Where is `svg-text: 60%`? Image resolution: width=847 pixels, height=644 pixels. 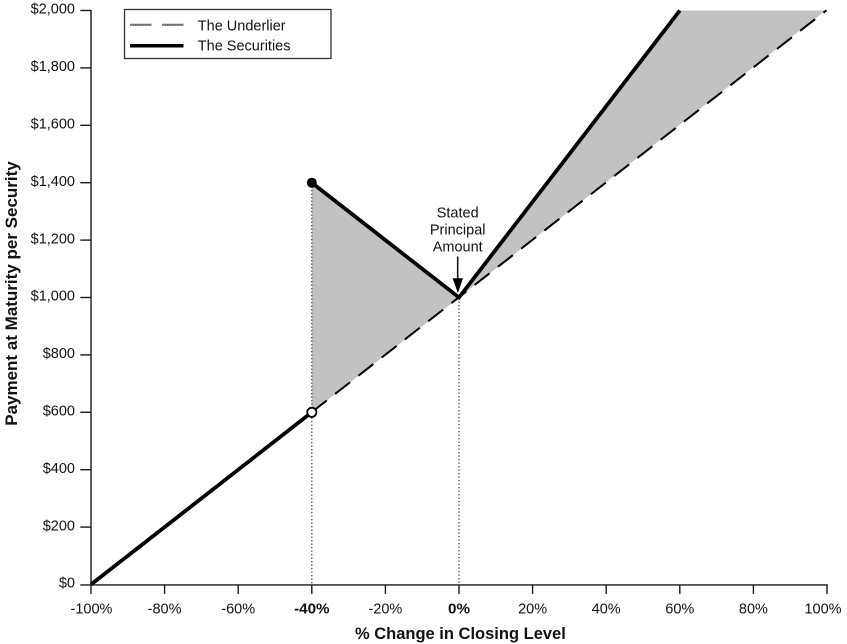
svg-text: 60% is located at coordinates (679, 610).